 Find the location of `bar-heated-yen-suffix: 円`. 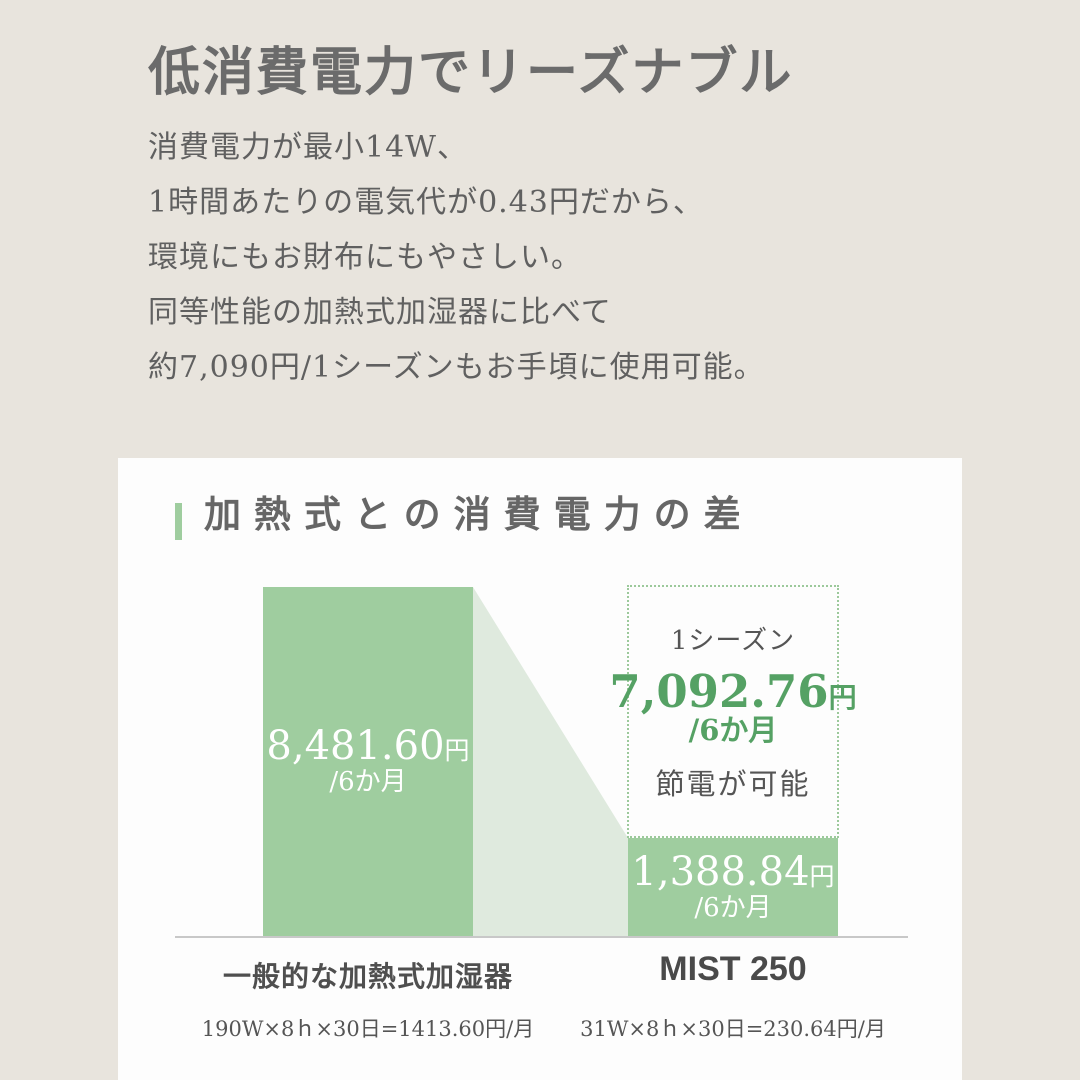

bar-heated-yen-suffix: 円 is located at coordinates (457, 751).